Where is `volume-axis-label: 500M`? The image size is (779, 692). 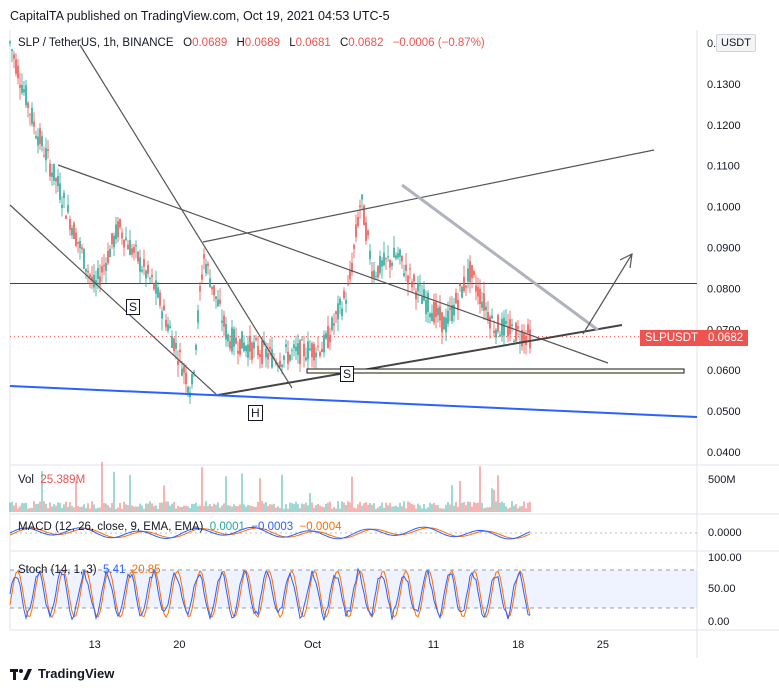
volume-axis-label: 500M is located at coordinates (722, 480).